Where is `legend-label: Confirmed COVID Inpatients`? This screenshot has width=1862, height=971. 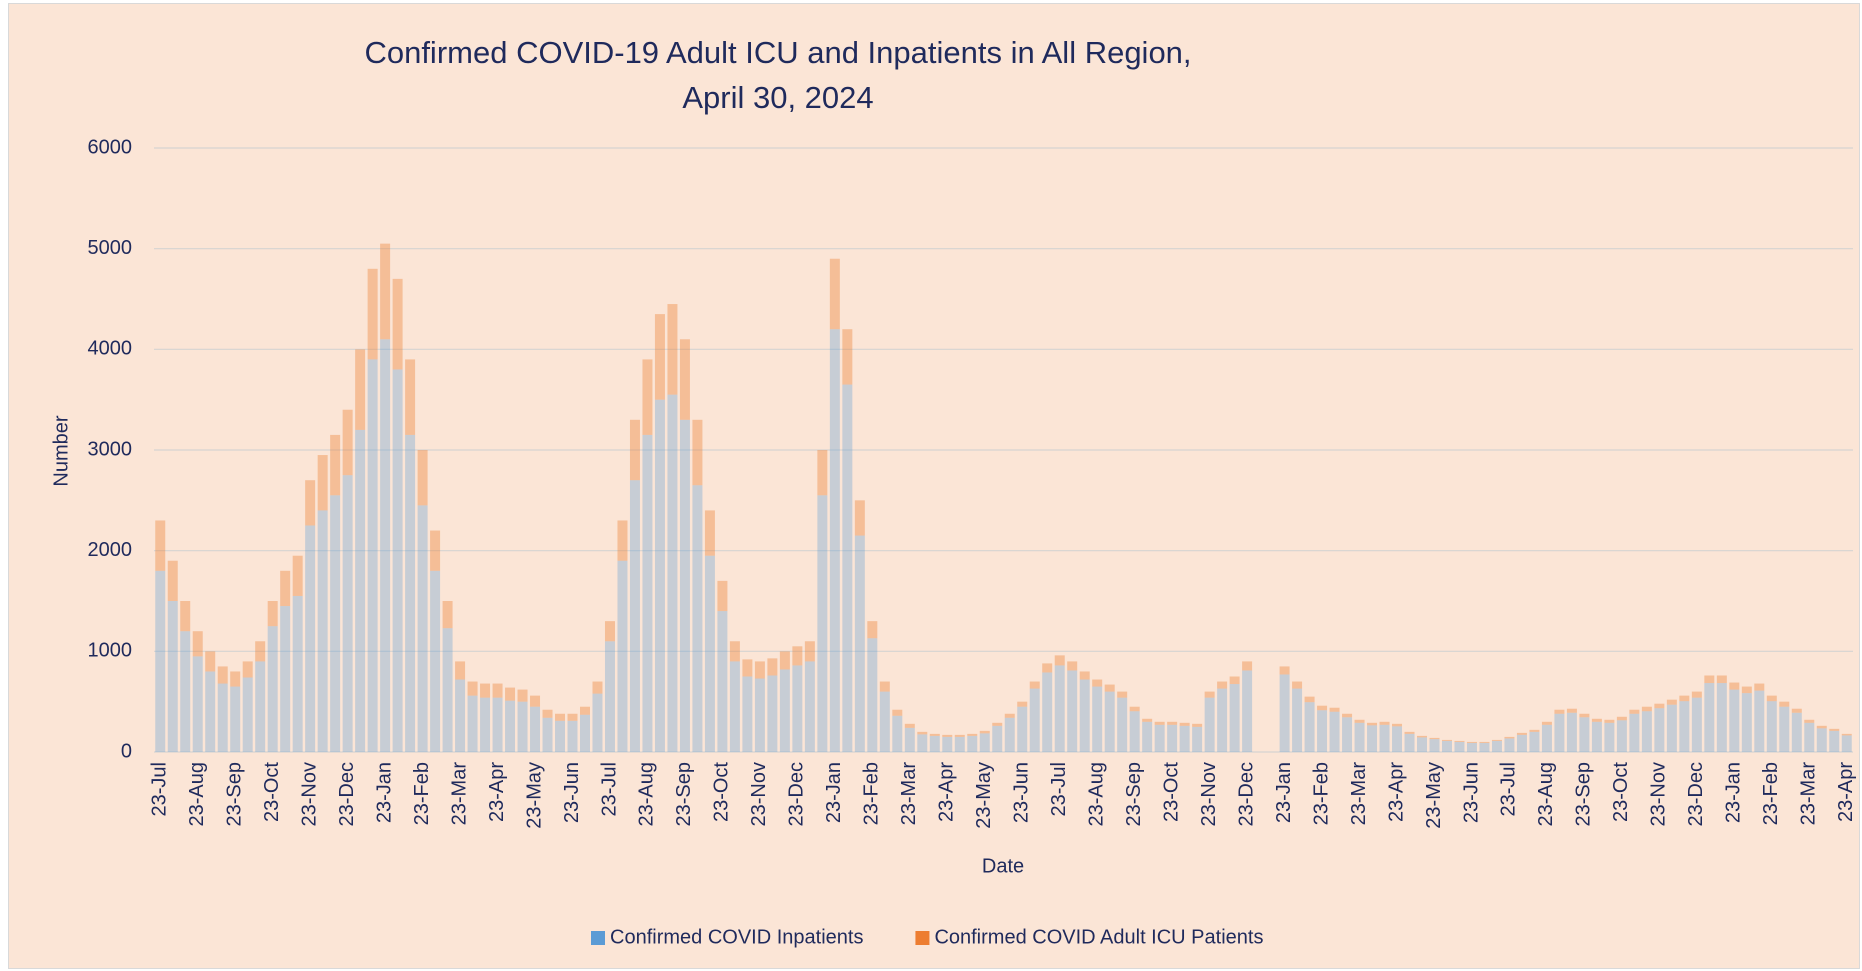 legend-label: Confirmed COVID Inpatients is located at coordinates (736, 937).